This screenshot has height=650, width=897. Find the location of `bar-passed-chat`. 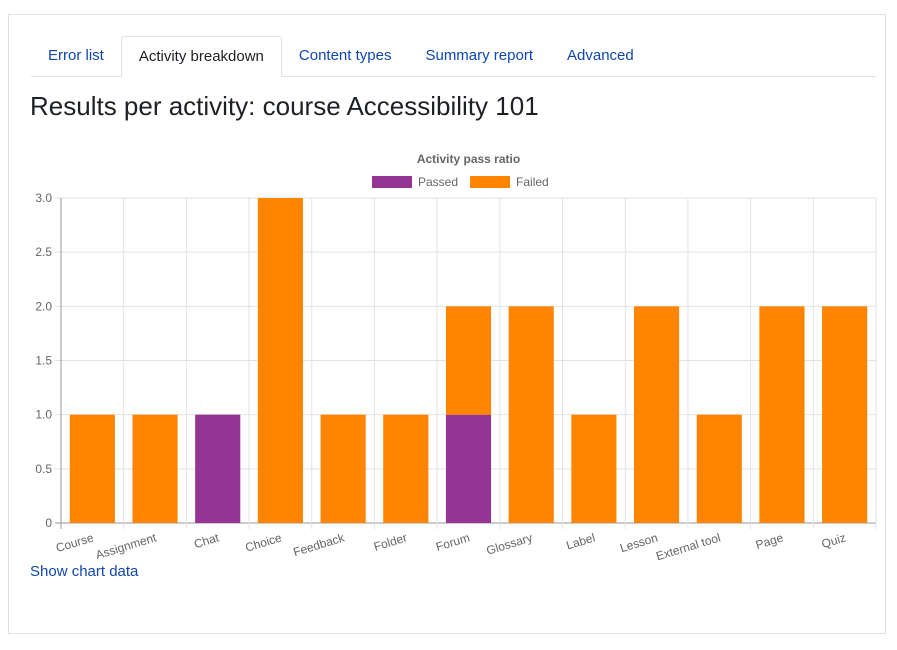

bar-passed-chat is located at coordinates (218, 468).